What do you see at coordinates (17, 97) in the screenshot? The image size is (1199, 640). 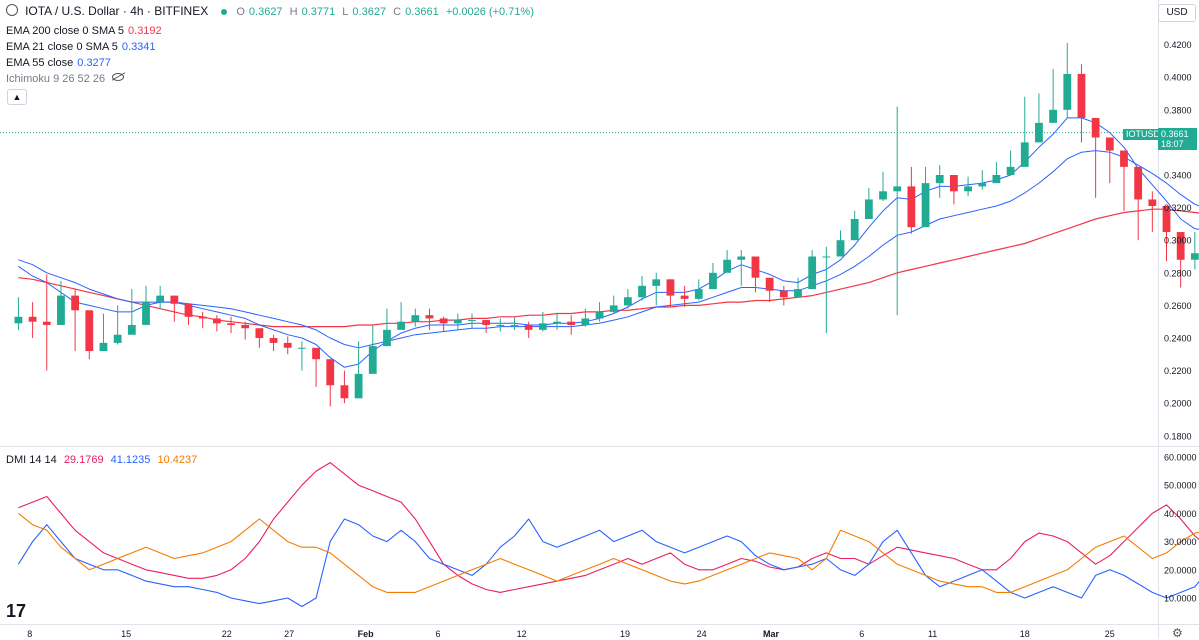 I see `collapse-legend-button: ▲` at bounding box center [17, 97].